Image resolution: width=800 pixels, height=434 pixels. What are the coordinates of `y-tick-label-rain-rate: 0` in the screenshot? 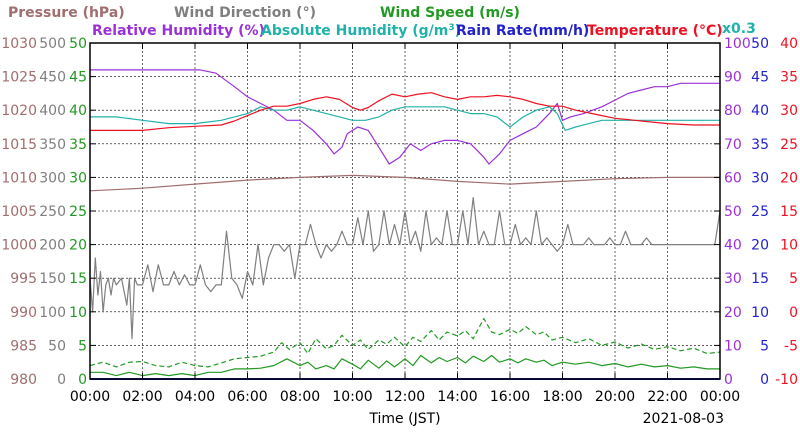 It's located at (764, 380).